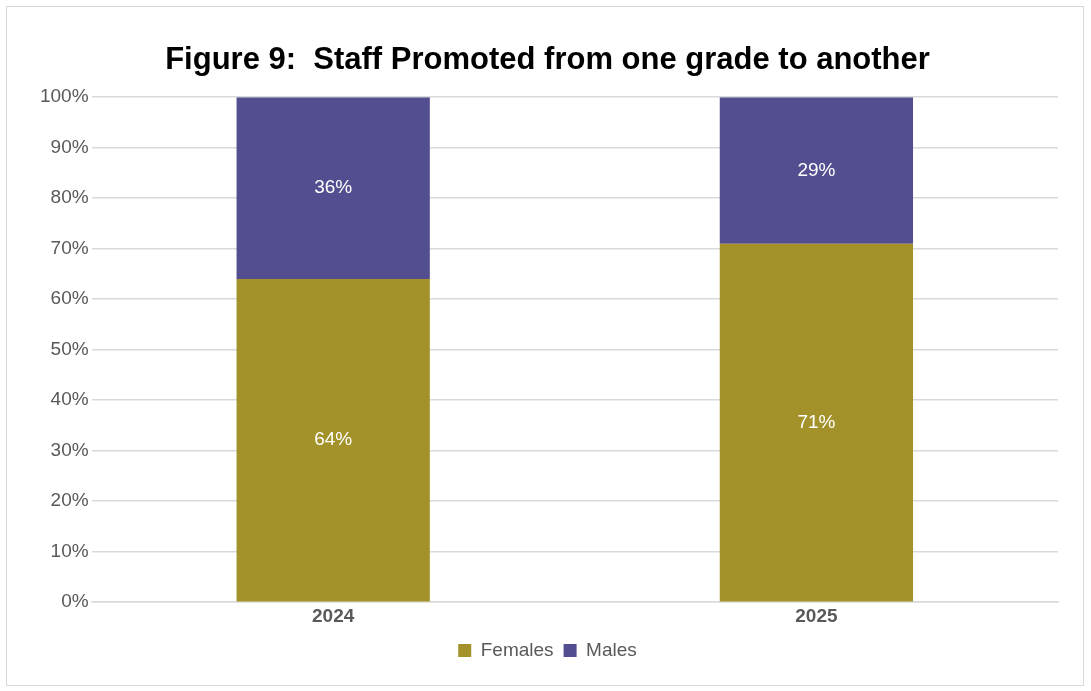 The width and height of the screenshot is (1091, 691). Describe the element at coordinates (517, 649) in the screenshot. I see `legend-label: Females` at that location.